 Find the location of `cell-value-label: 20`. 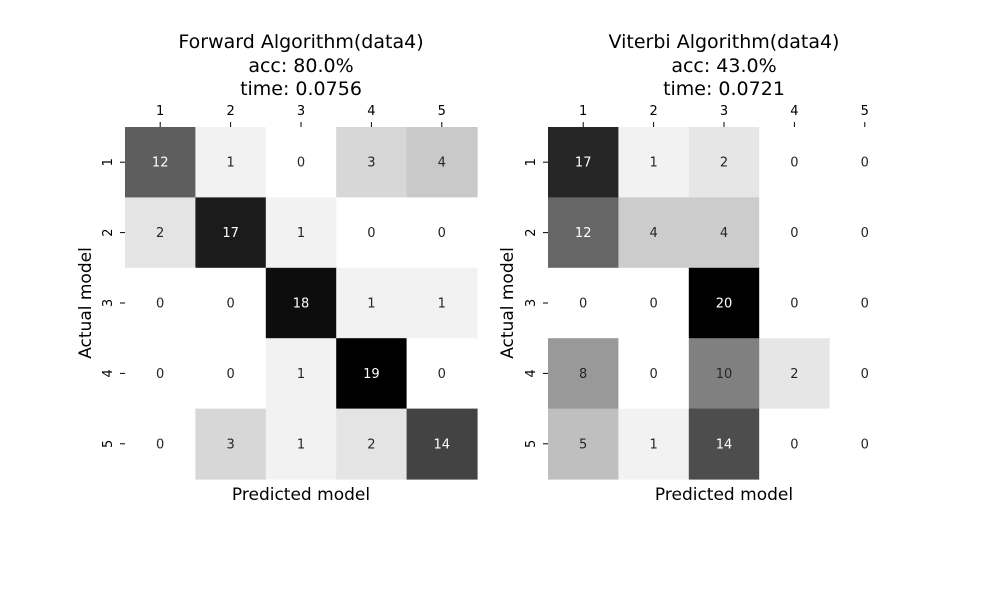

cell-value-label: 20 is located at coordinates (724, 304).